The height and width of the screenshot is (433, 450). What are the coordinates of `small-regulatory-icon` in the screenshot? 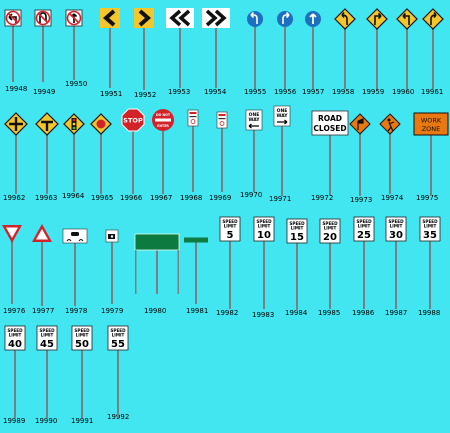 It's located at (193, 150).